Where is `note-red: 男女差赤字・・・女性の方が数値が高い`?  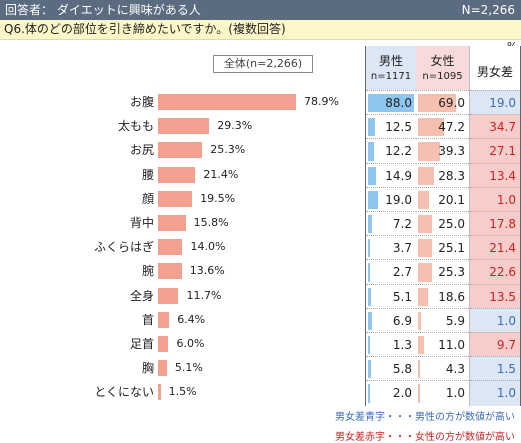
note-red: 男女差赤字・・・女性の方が数値が高い is located at coordinates (425, 437).